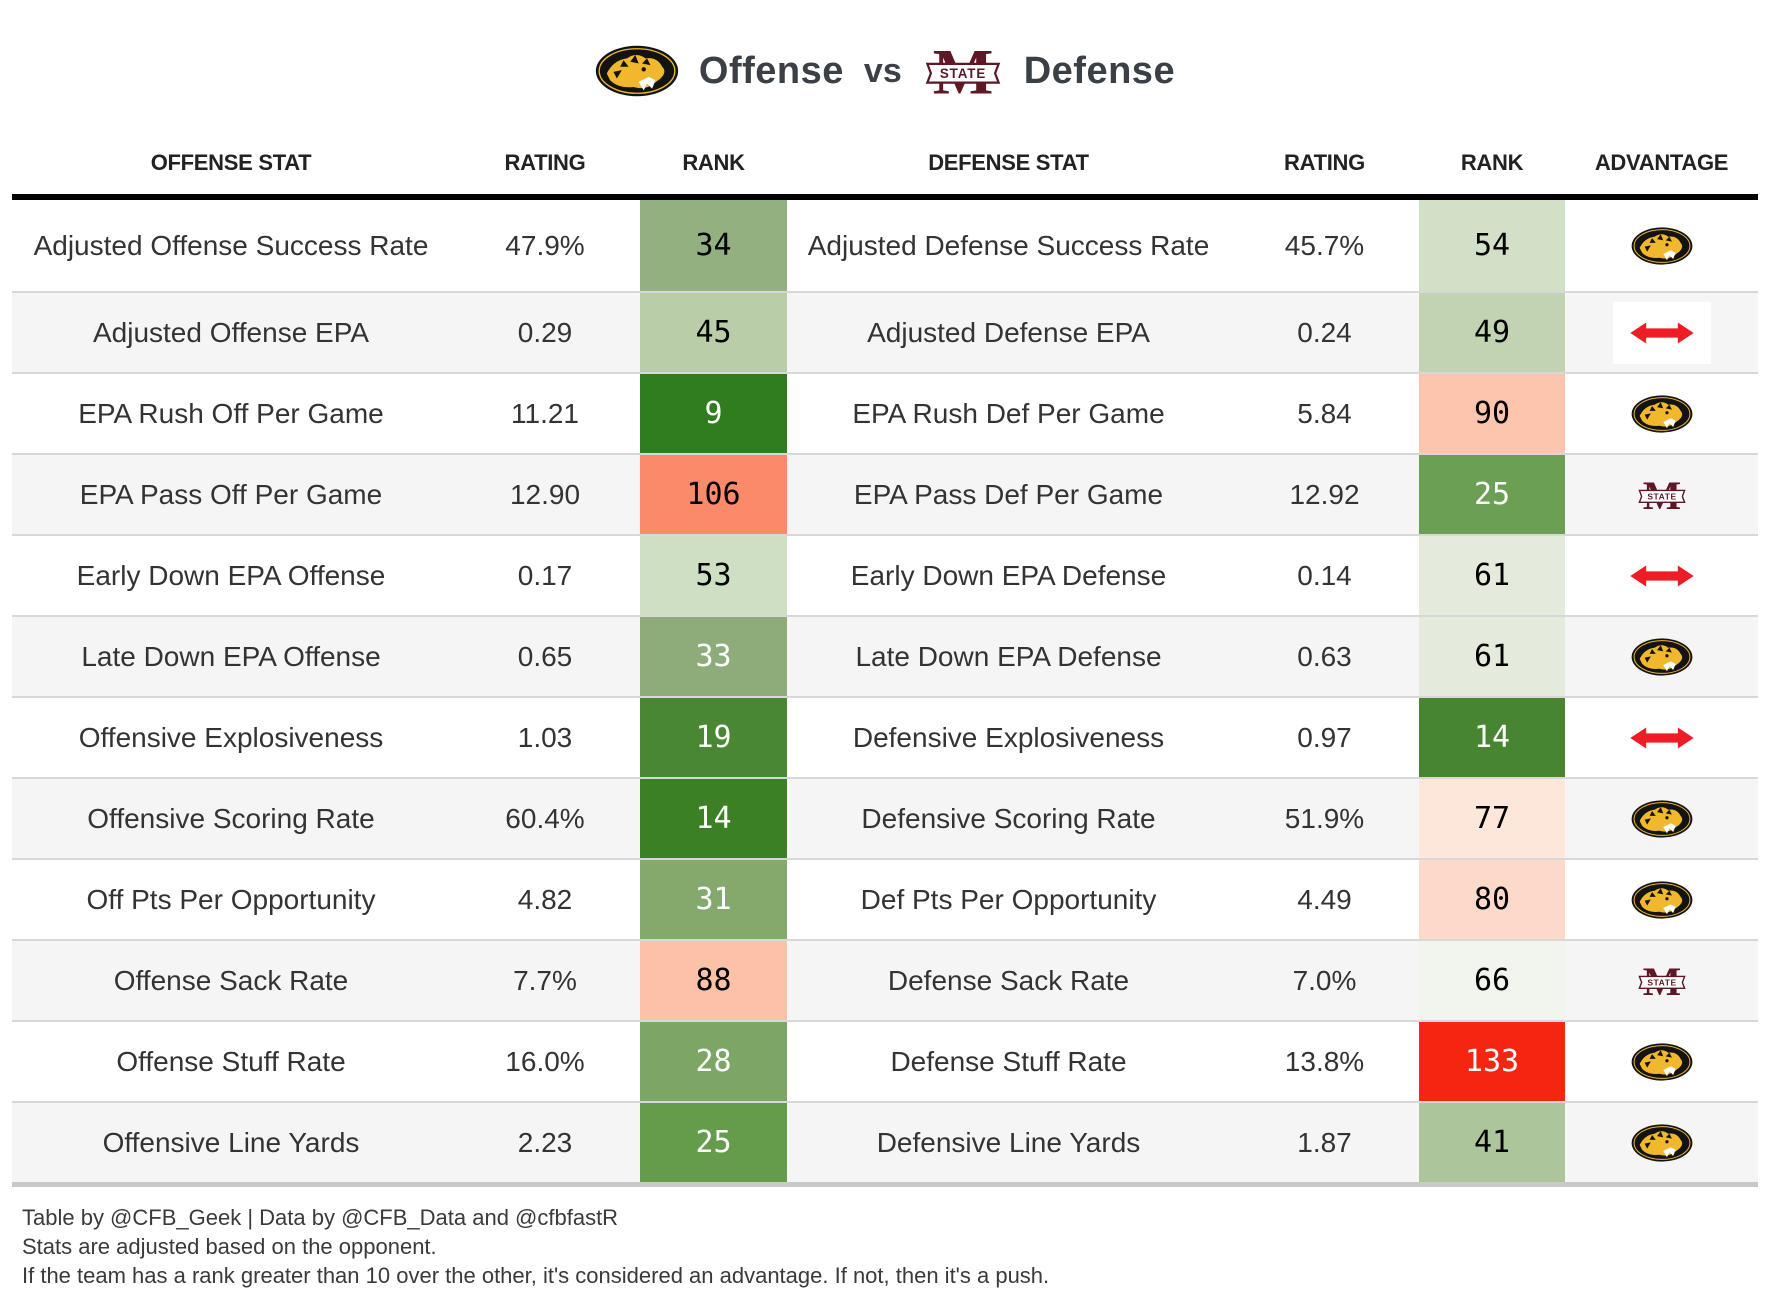 The height and width of the screenshot is (1312, 1770). I want to click on defense-rank-cell: 66, so click(1492, 980).